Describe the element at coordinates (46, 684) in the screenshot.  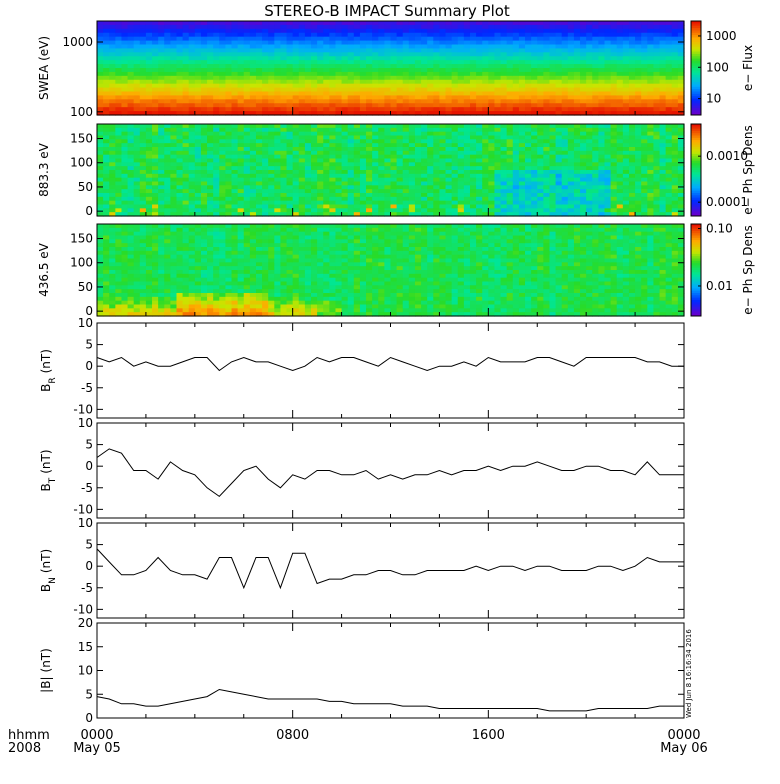
I see `y-label-main: |B|` at that location.